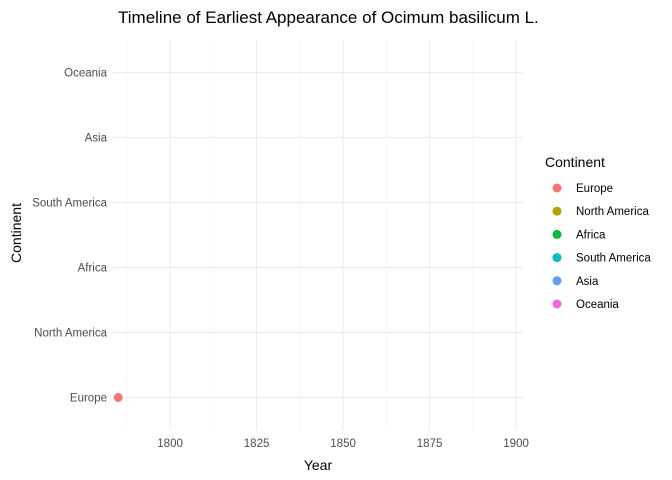 This screenshot has width=672, height=480. What do you see at coordinates (597, 305) in the screenshot?
I see `legend-label: Oceania` at bounding box center [597, 305].